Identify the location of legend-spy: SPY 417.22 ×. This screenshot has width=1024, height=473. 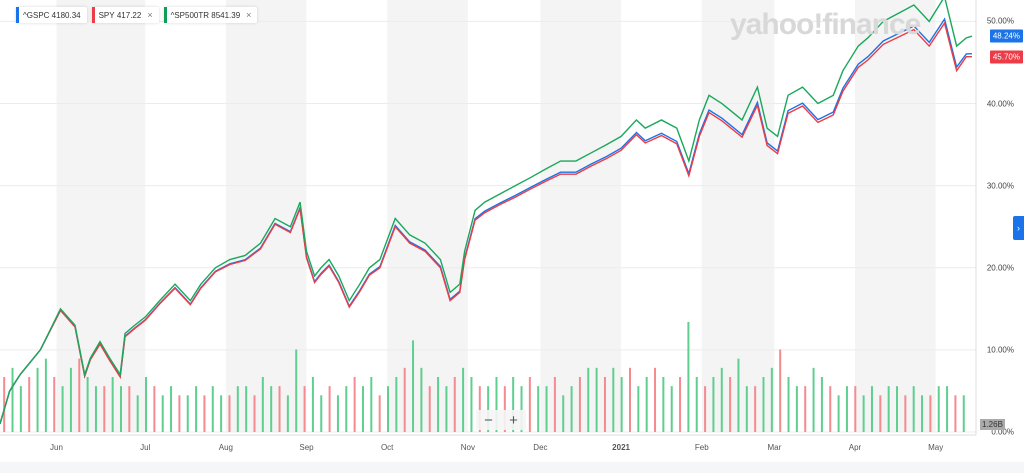
(125, 15).